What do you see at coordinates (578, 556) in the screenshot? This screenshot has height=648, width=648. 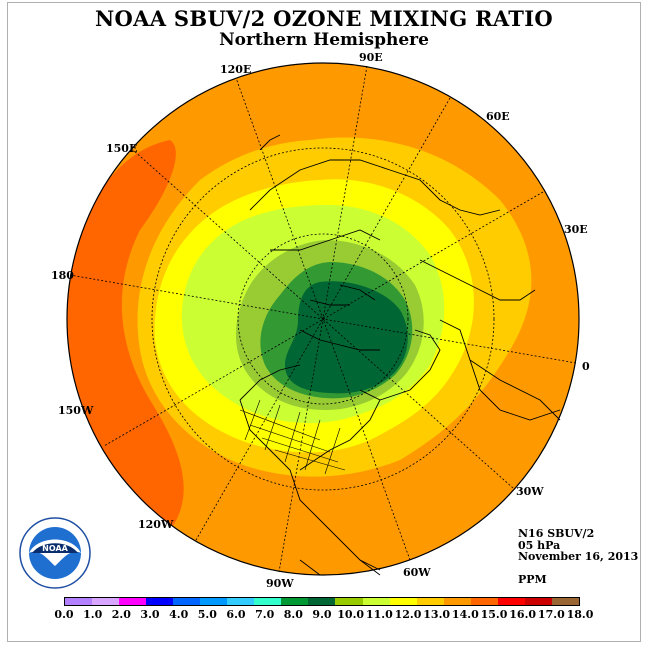 I see `date-label: November 16, 2013` at bounding box center [578, 556].